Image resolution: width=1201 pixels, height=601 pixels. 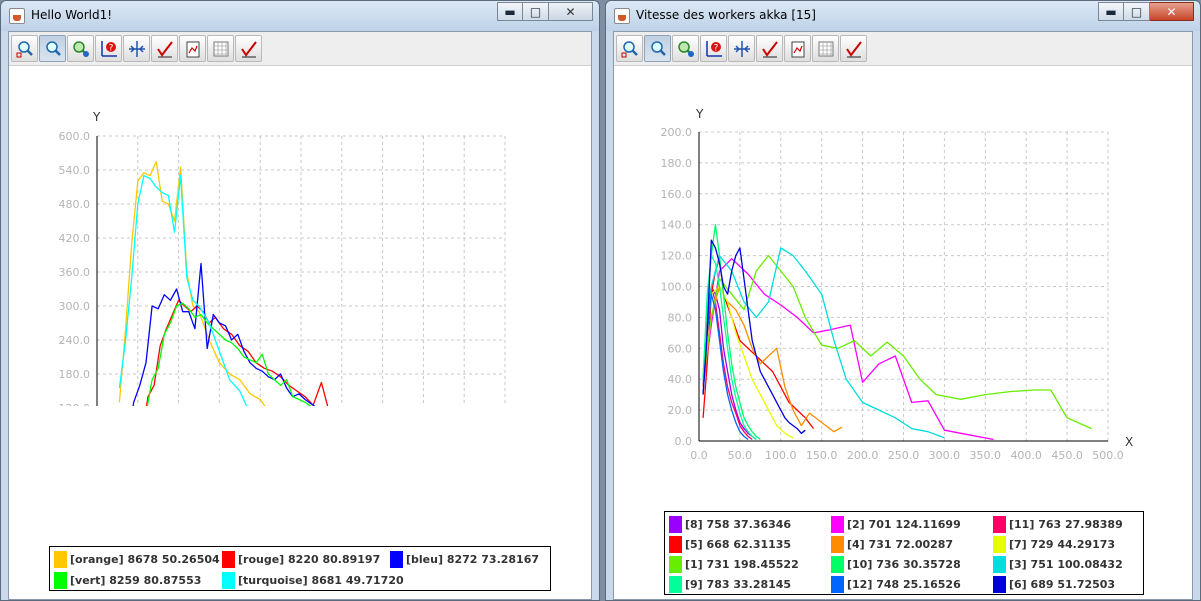 I want to click on y-tick-label: 180.0, so click(x=75, y=374).